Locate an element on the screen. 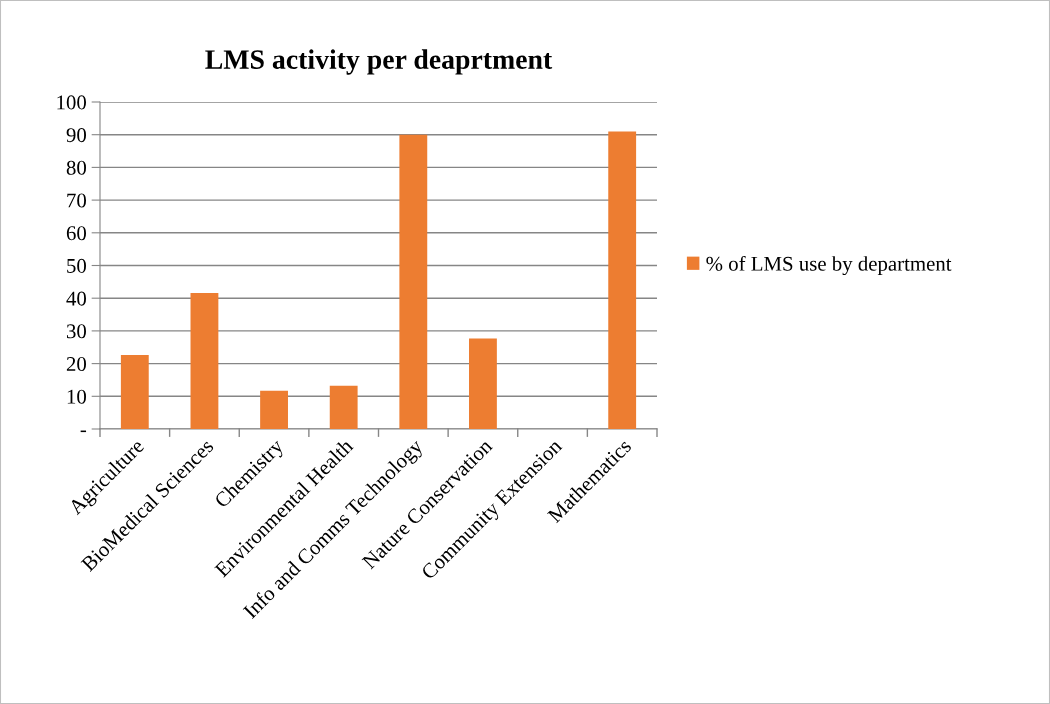 Image resolution: width=1050 pixels, height=704 pixels. y-tick-label: 20 is located at coordinates (76, 364).